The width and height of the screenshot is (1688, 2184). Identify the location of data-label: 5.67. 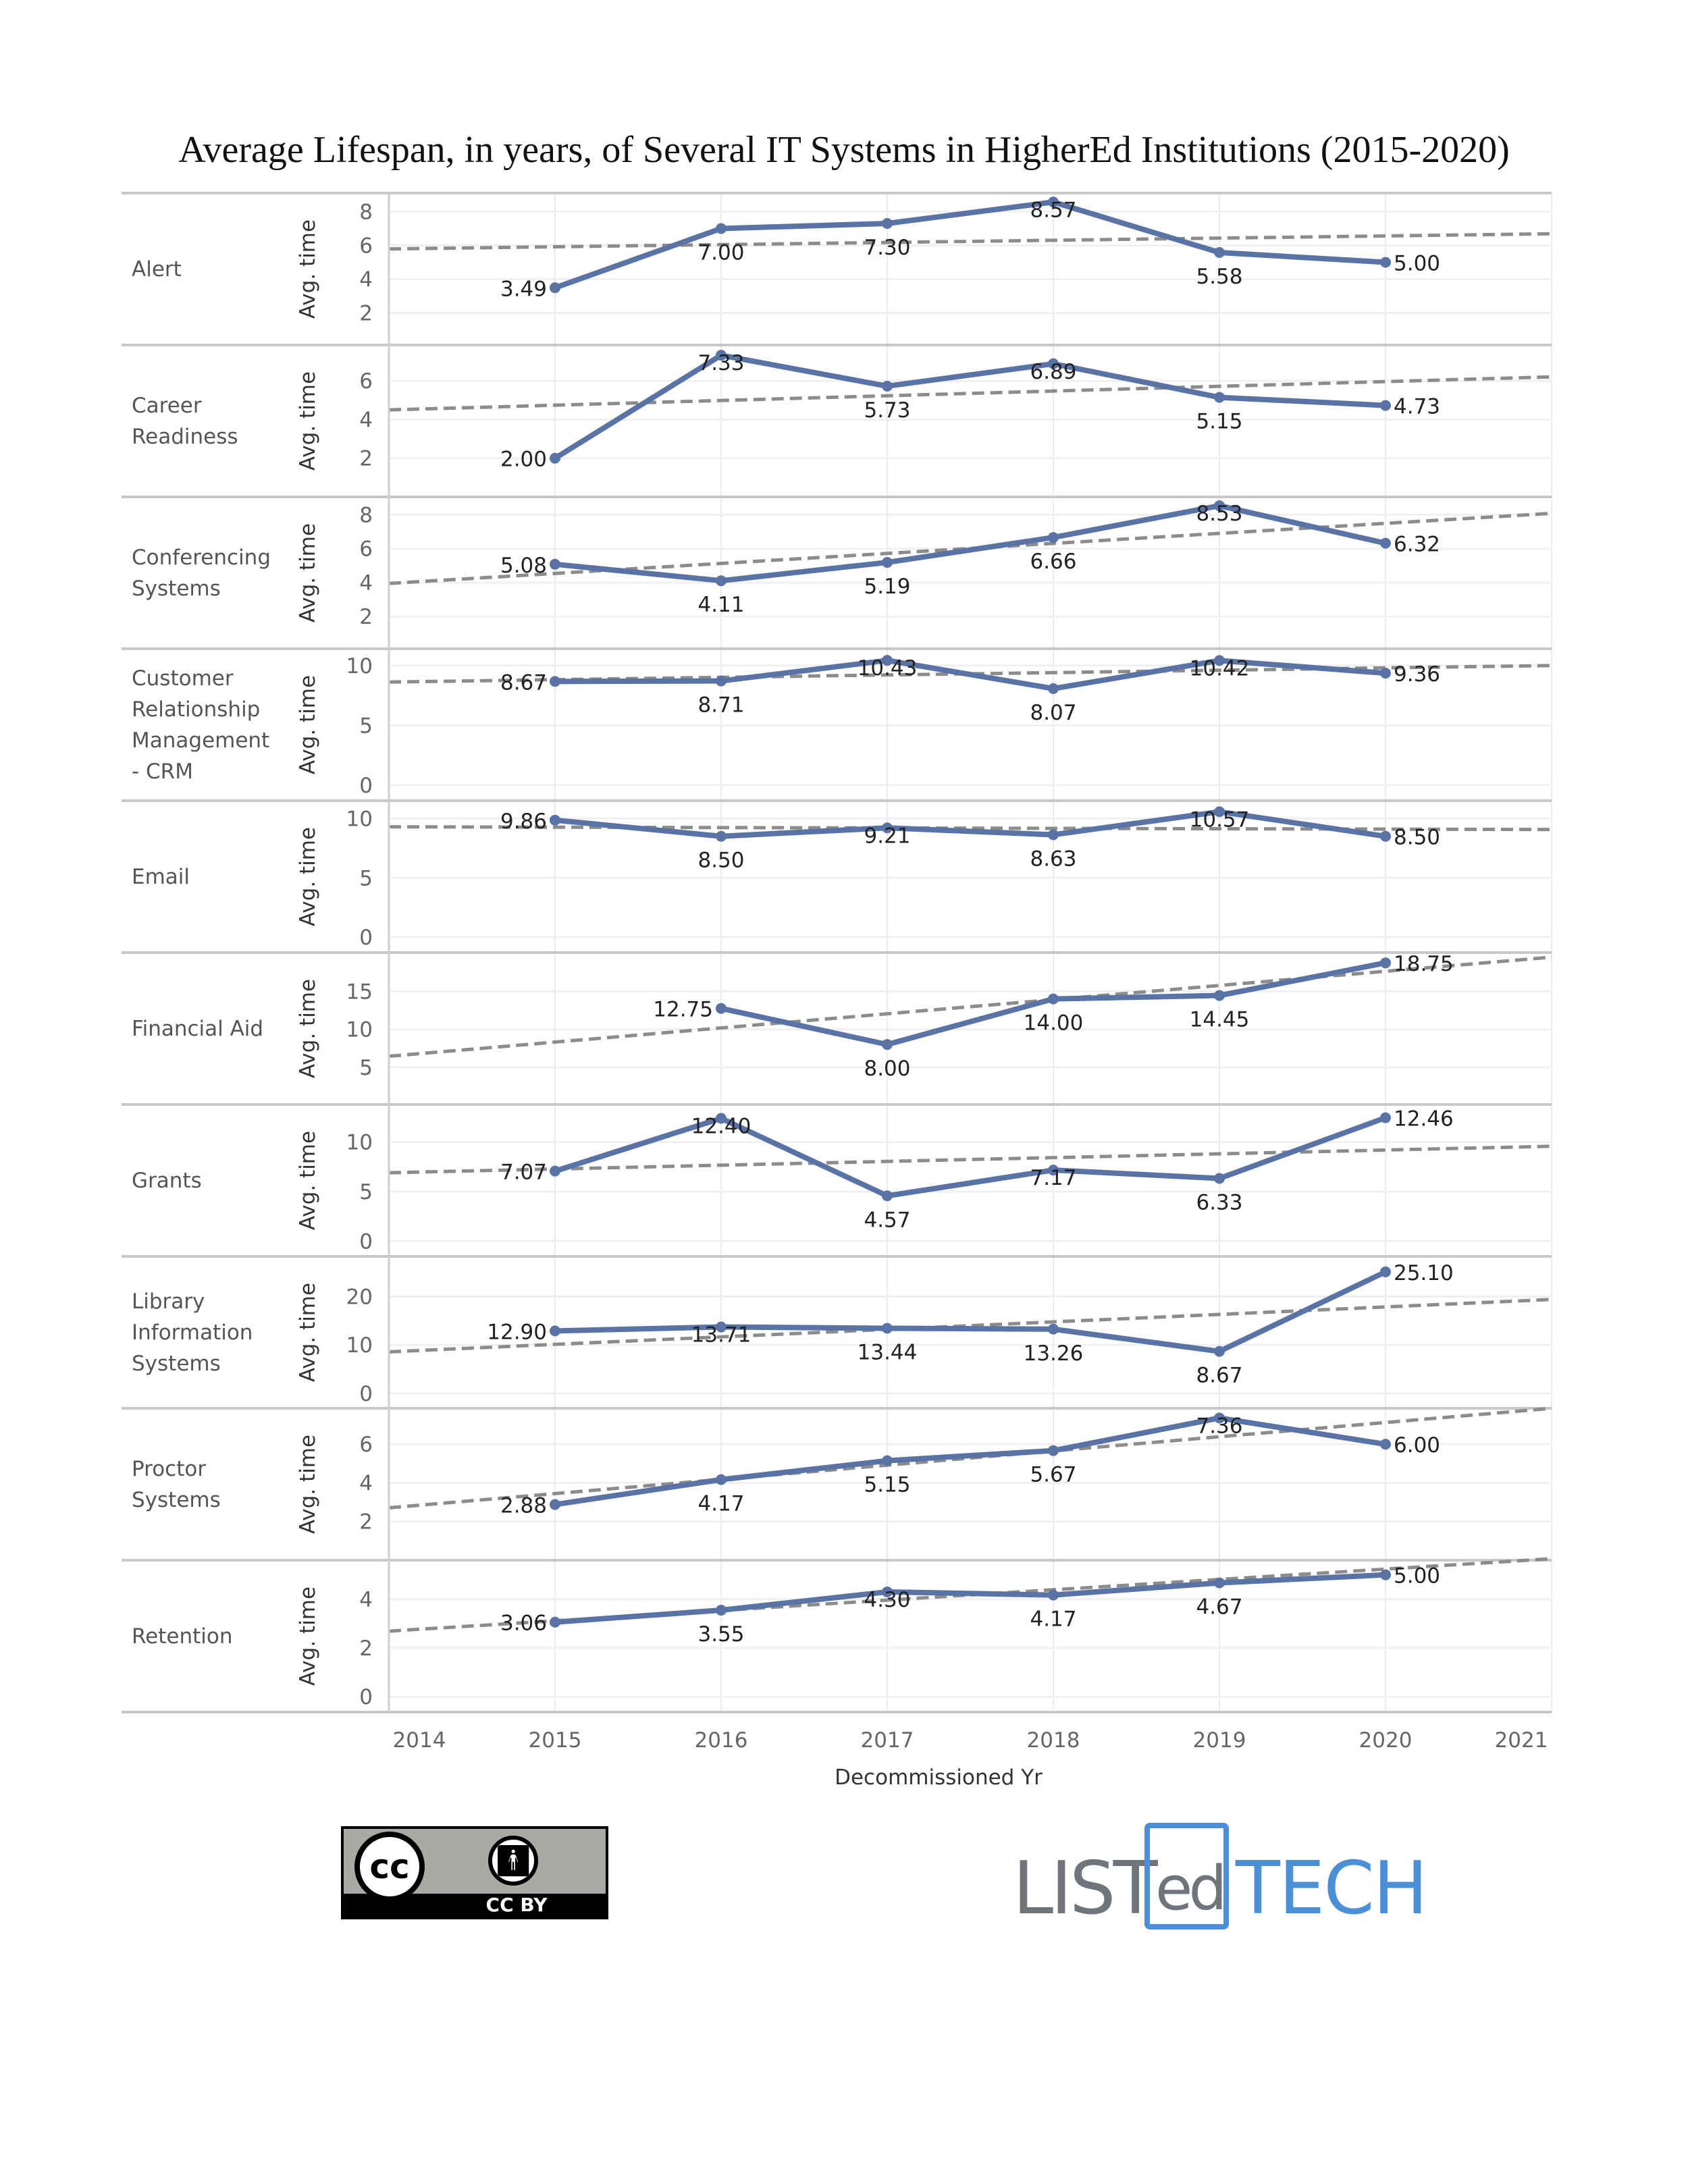
(1053, 1475).